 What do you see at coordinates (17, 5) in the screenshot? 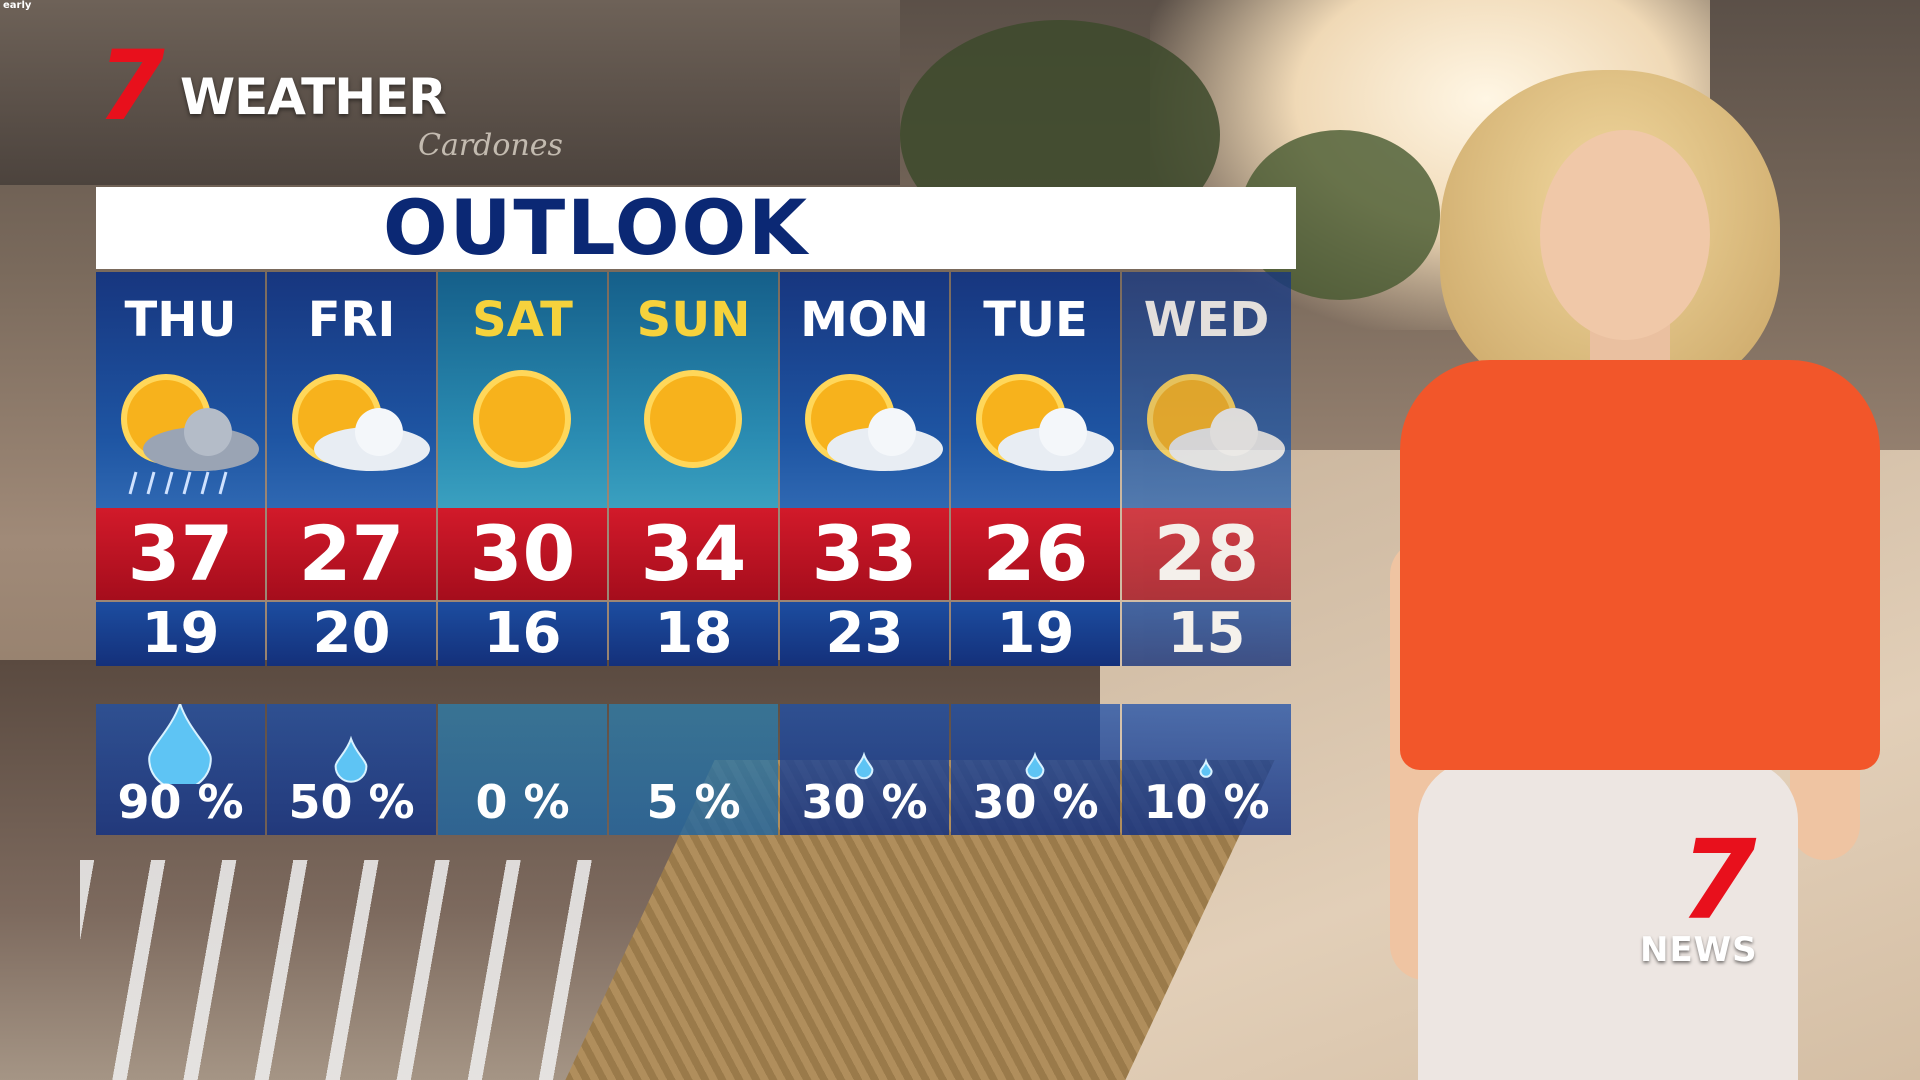
I see `overlay-text: early` at bounding box center [17, 5].